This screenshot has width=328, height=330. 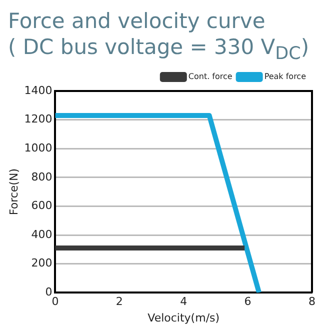 What do you see at coordinates (312, 301) in the screenshot?
I see `x-tick-label: 8` at bounding box center [312, 301].